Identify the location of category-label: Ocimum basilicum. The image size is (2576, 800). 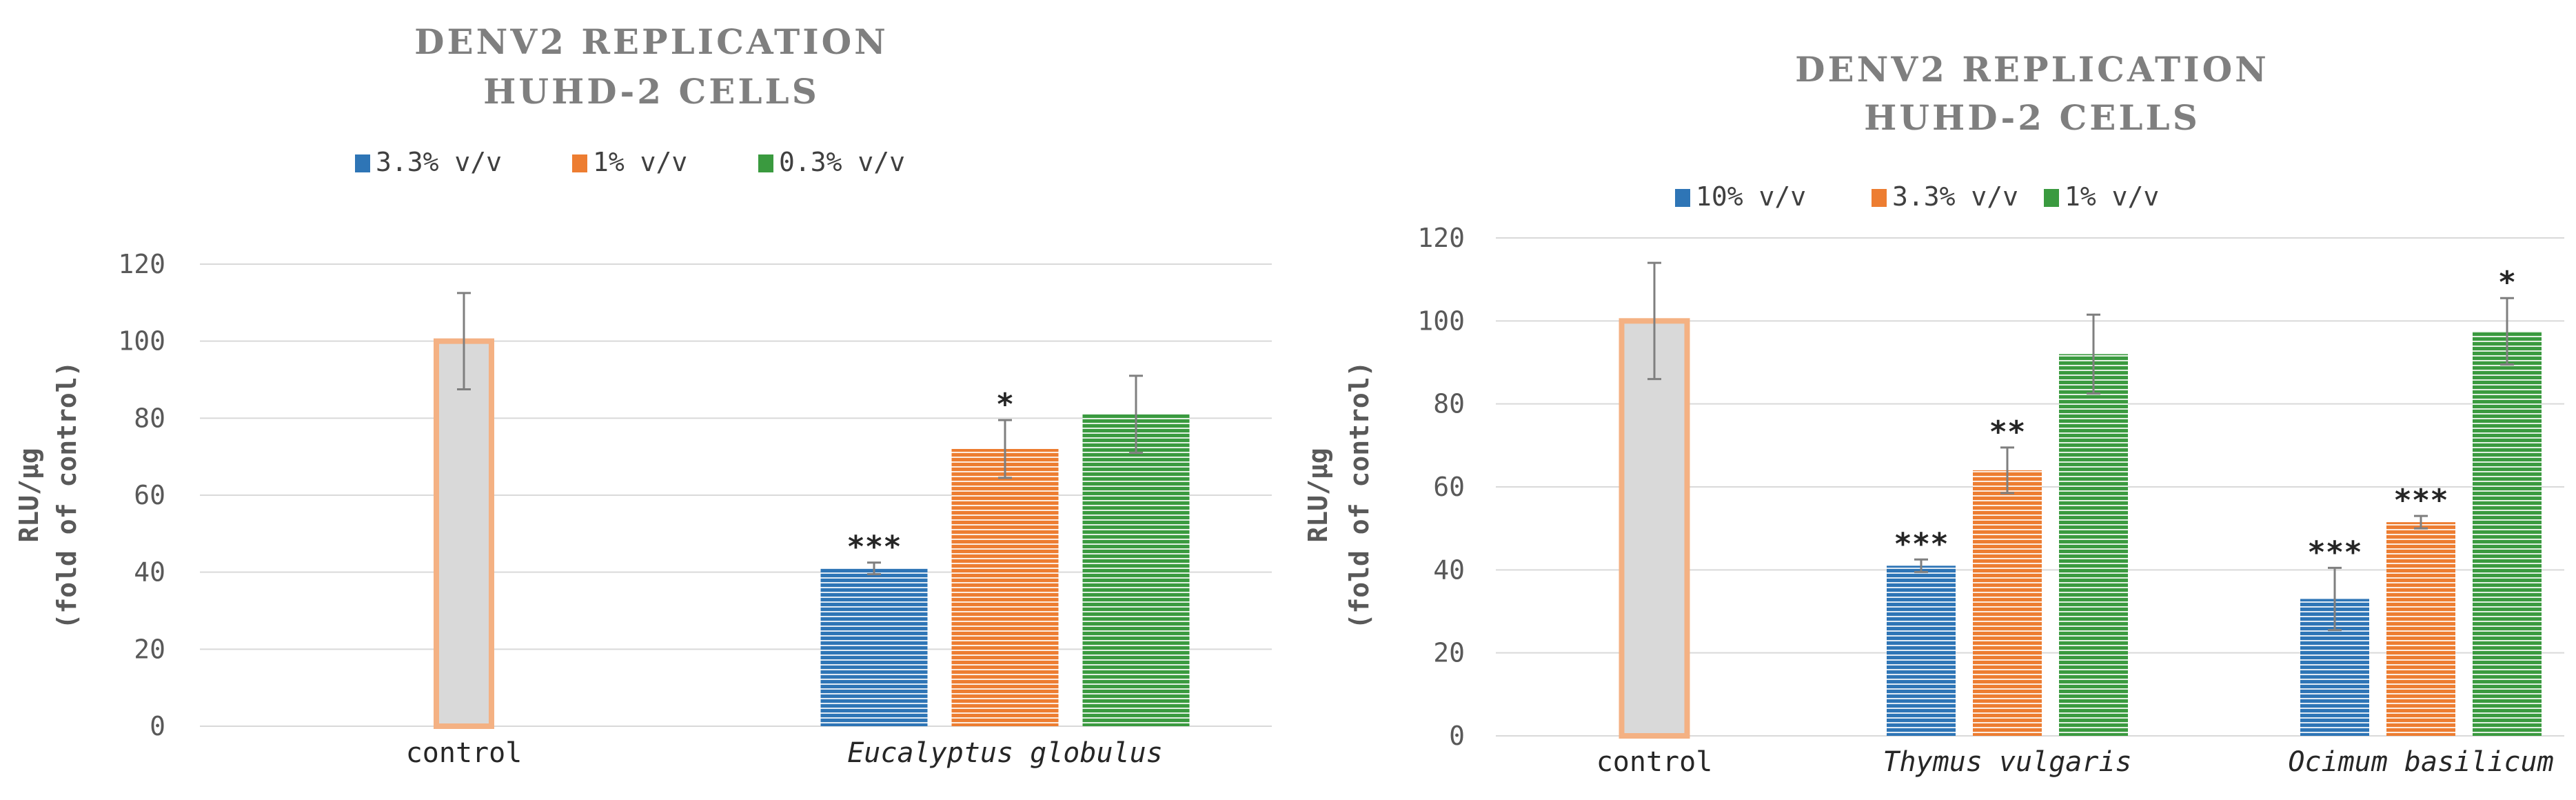
(2420, 762).